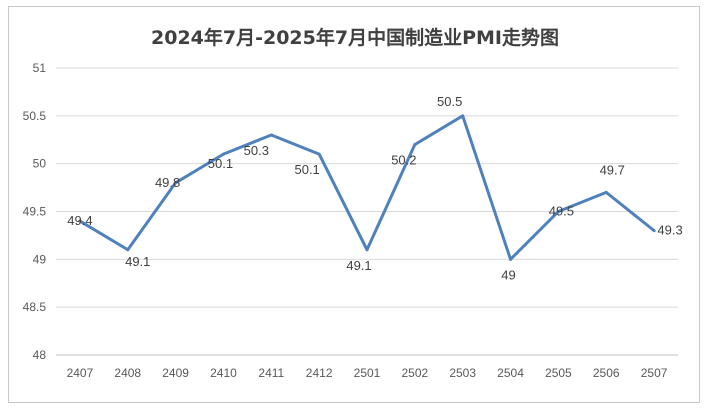  Describe the element at coordinates (127, 373) in the screenshot. I see `x-tick-label: 2408` at that location.